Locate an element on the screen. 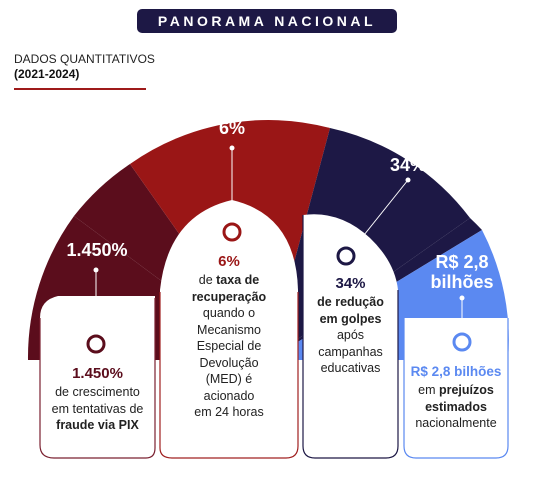 The width and height of the screenshot is (536, 480). card-4-value: R$ 2,8 bilhões is located at coordinates (456, 371).